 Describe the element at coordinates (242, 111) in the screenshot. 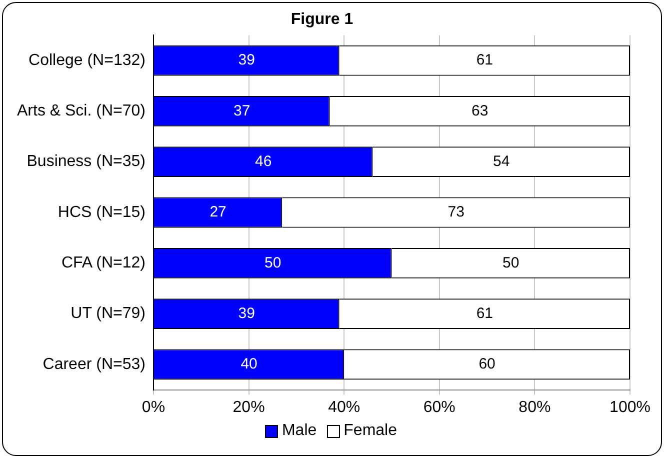

I see `data-label: 37` at that location.